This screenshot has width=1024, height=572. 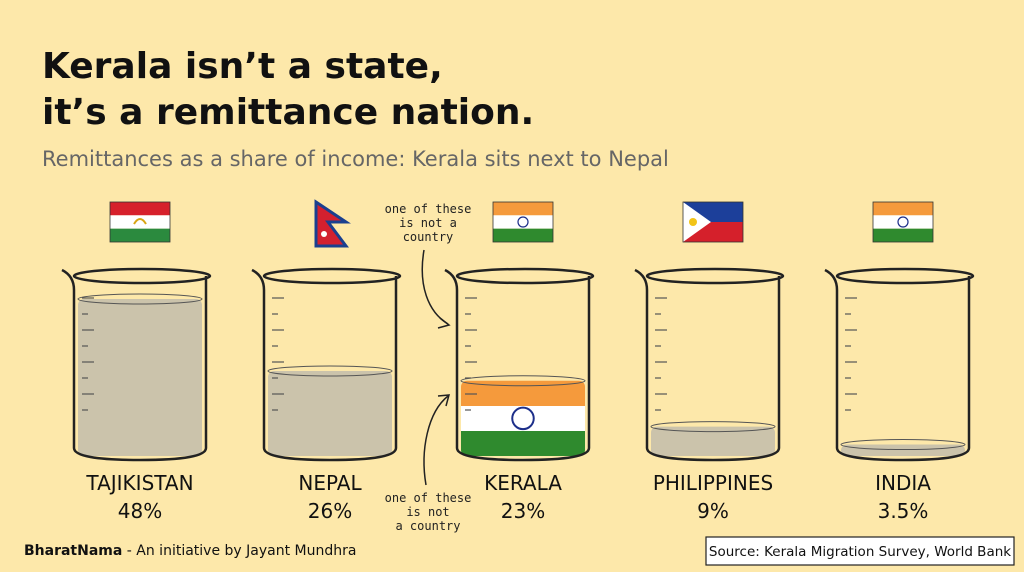 I want to click on chart-title: Kerala isn’t a state,, so click(x=242, y=66).